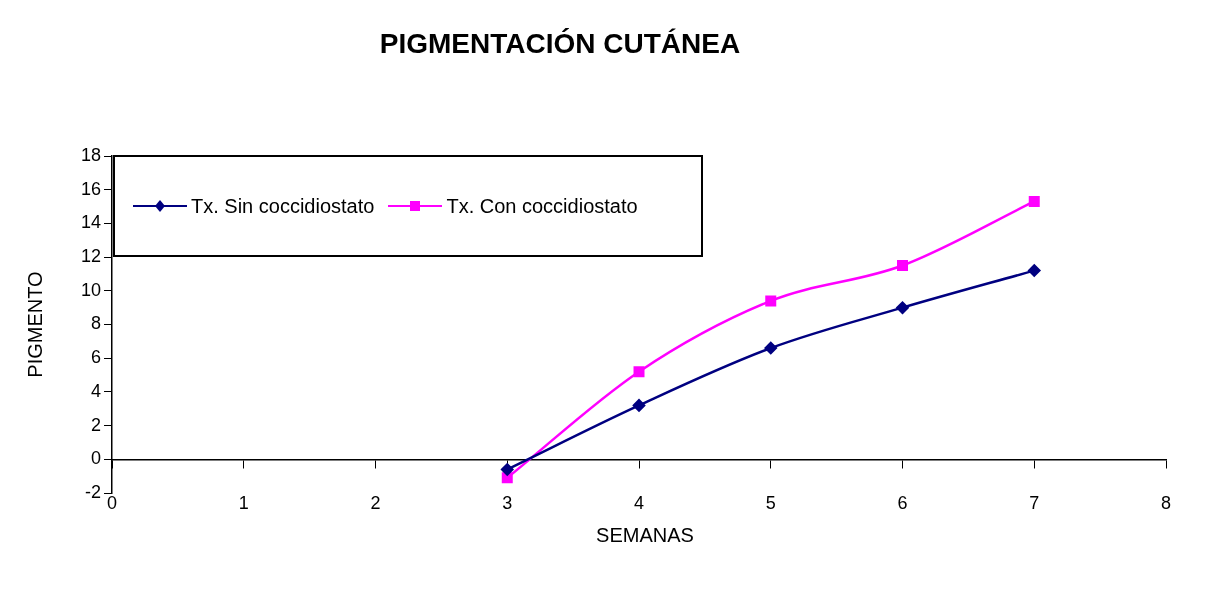 This screenshot has height=590, width=1229. I want to click on x-tick-label: 6, so click(902, 503).